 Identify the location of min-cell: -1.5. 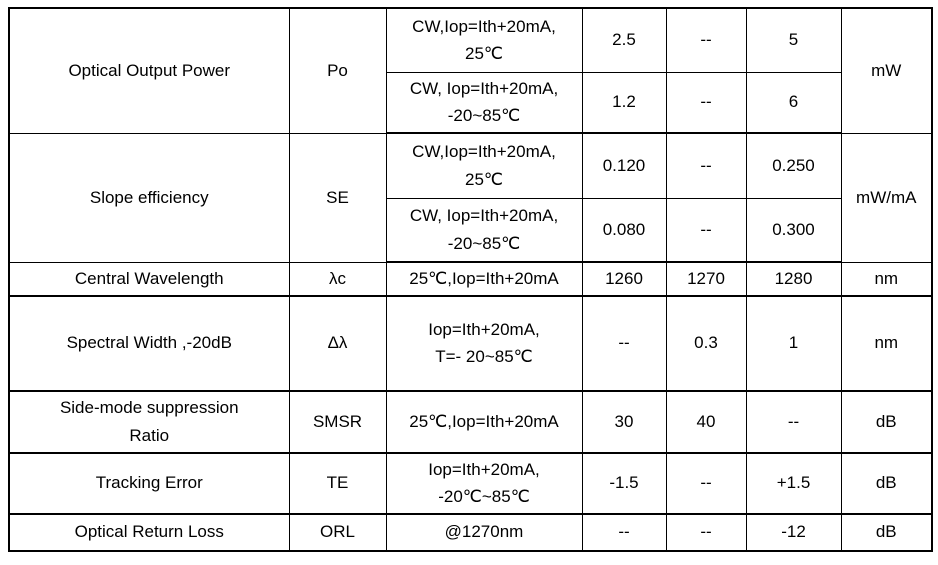
(624, 483).